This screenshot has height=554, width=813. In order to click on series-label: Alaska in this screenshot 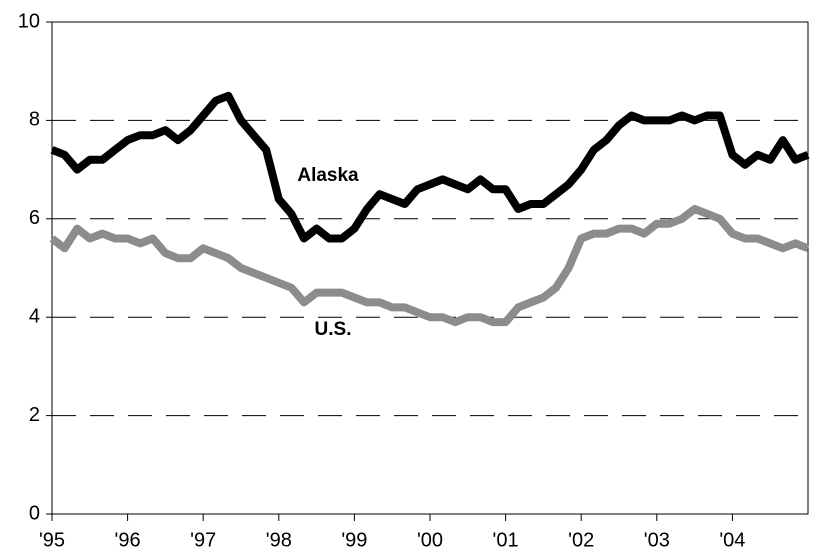, I will do `click(328, 175)`.